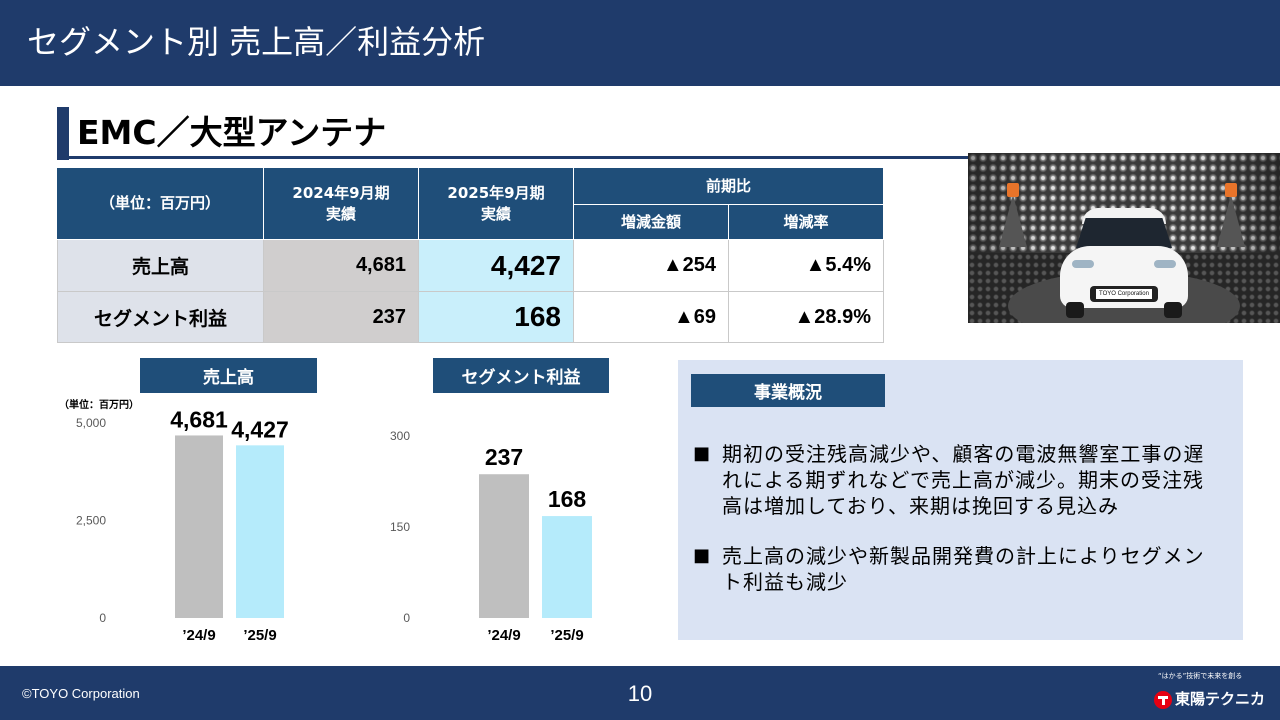 This screenshot has height=720, width=1280. Describe the element at coordinates (199, 419) in the screenshot. I see `data-label: 4,681` at that location.